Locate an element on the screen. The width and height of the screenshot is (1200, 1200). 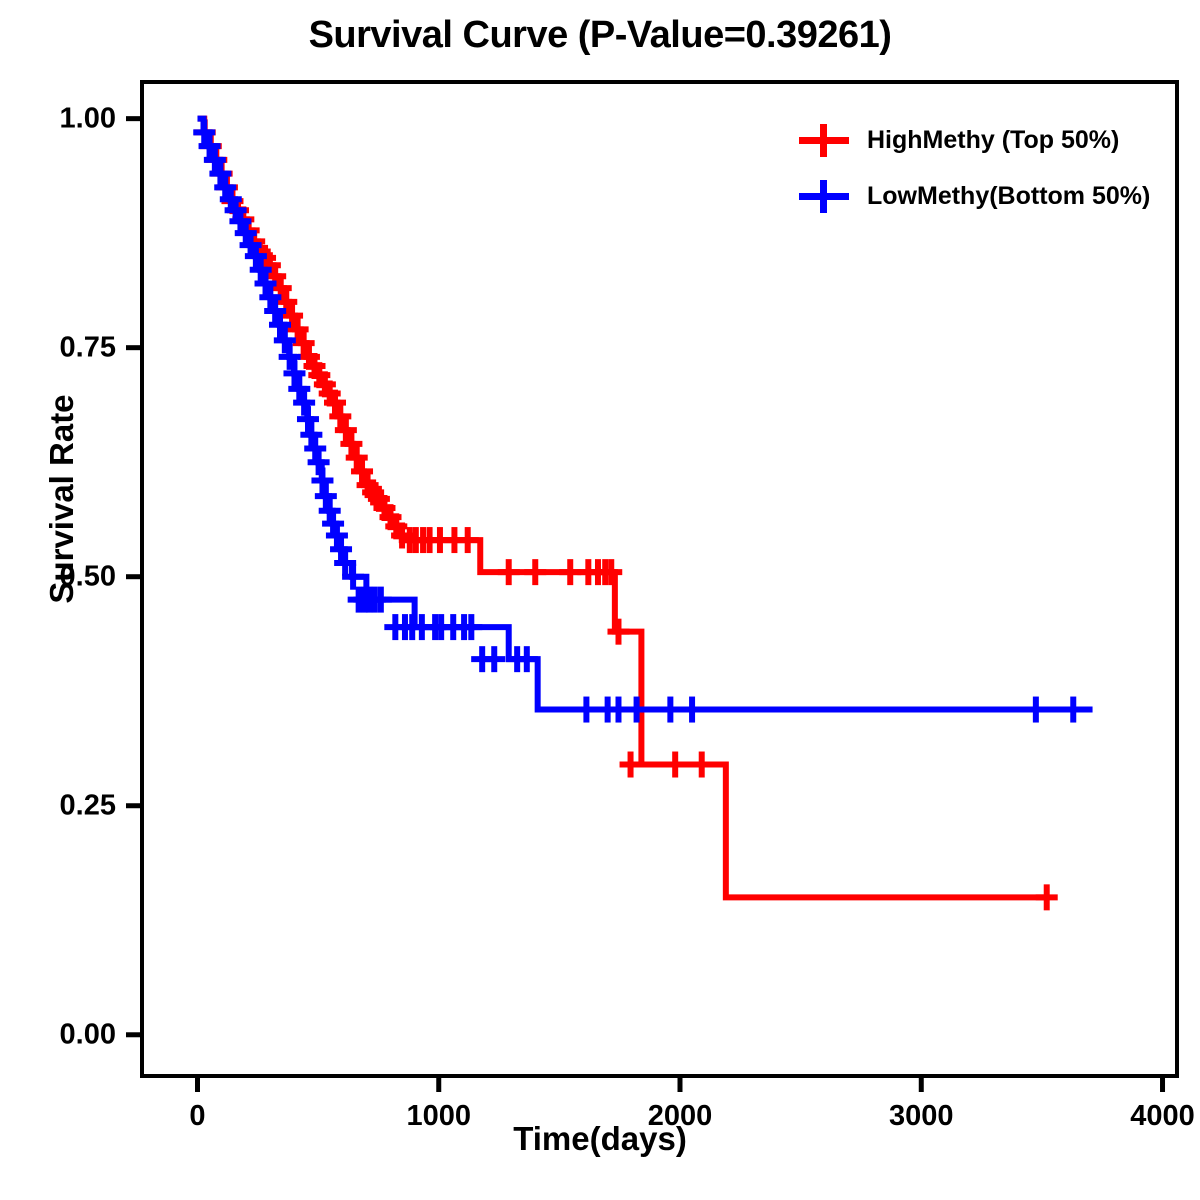
chart-title: Survival Curve (P-Value=0.39261) is located at coordinates (600, 35).